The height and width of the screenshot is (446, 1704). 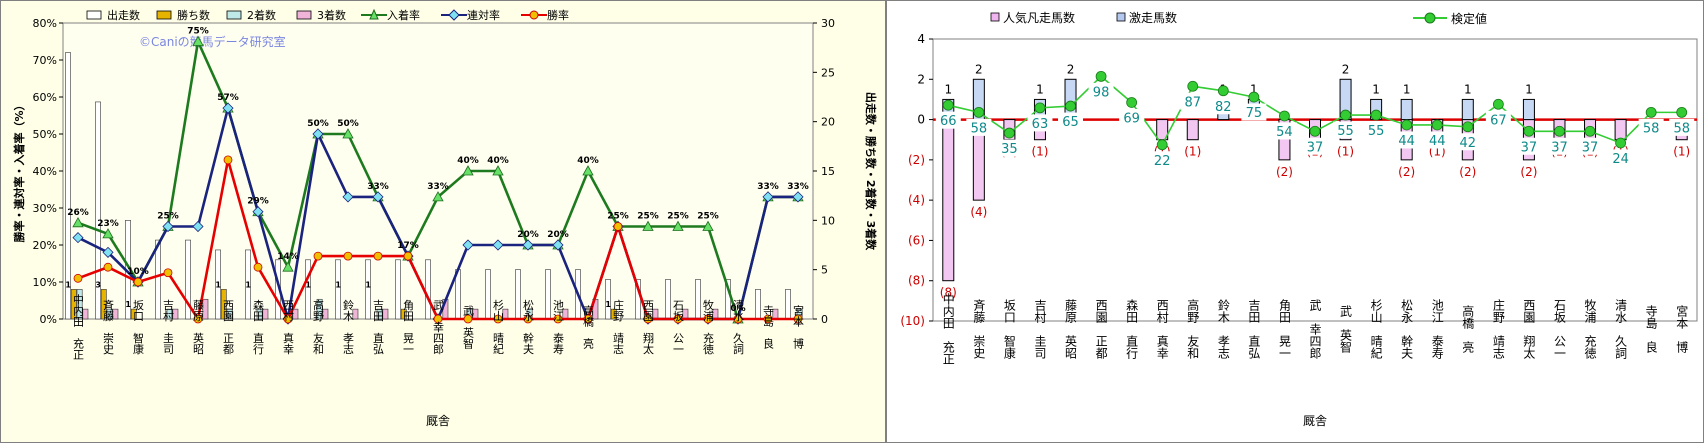 I want to click on legend: 人気凡走馬数 激走馬数 検定値, so click(x=1238, y=18).